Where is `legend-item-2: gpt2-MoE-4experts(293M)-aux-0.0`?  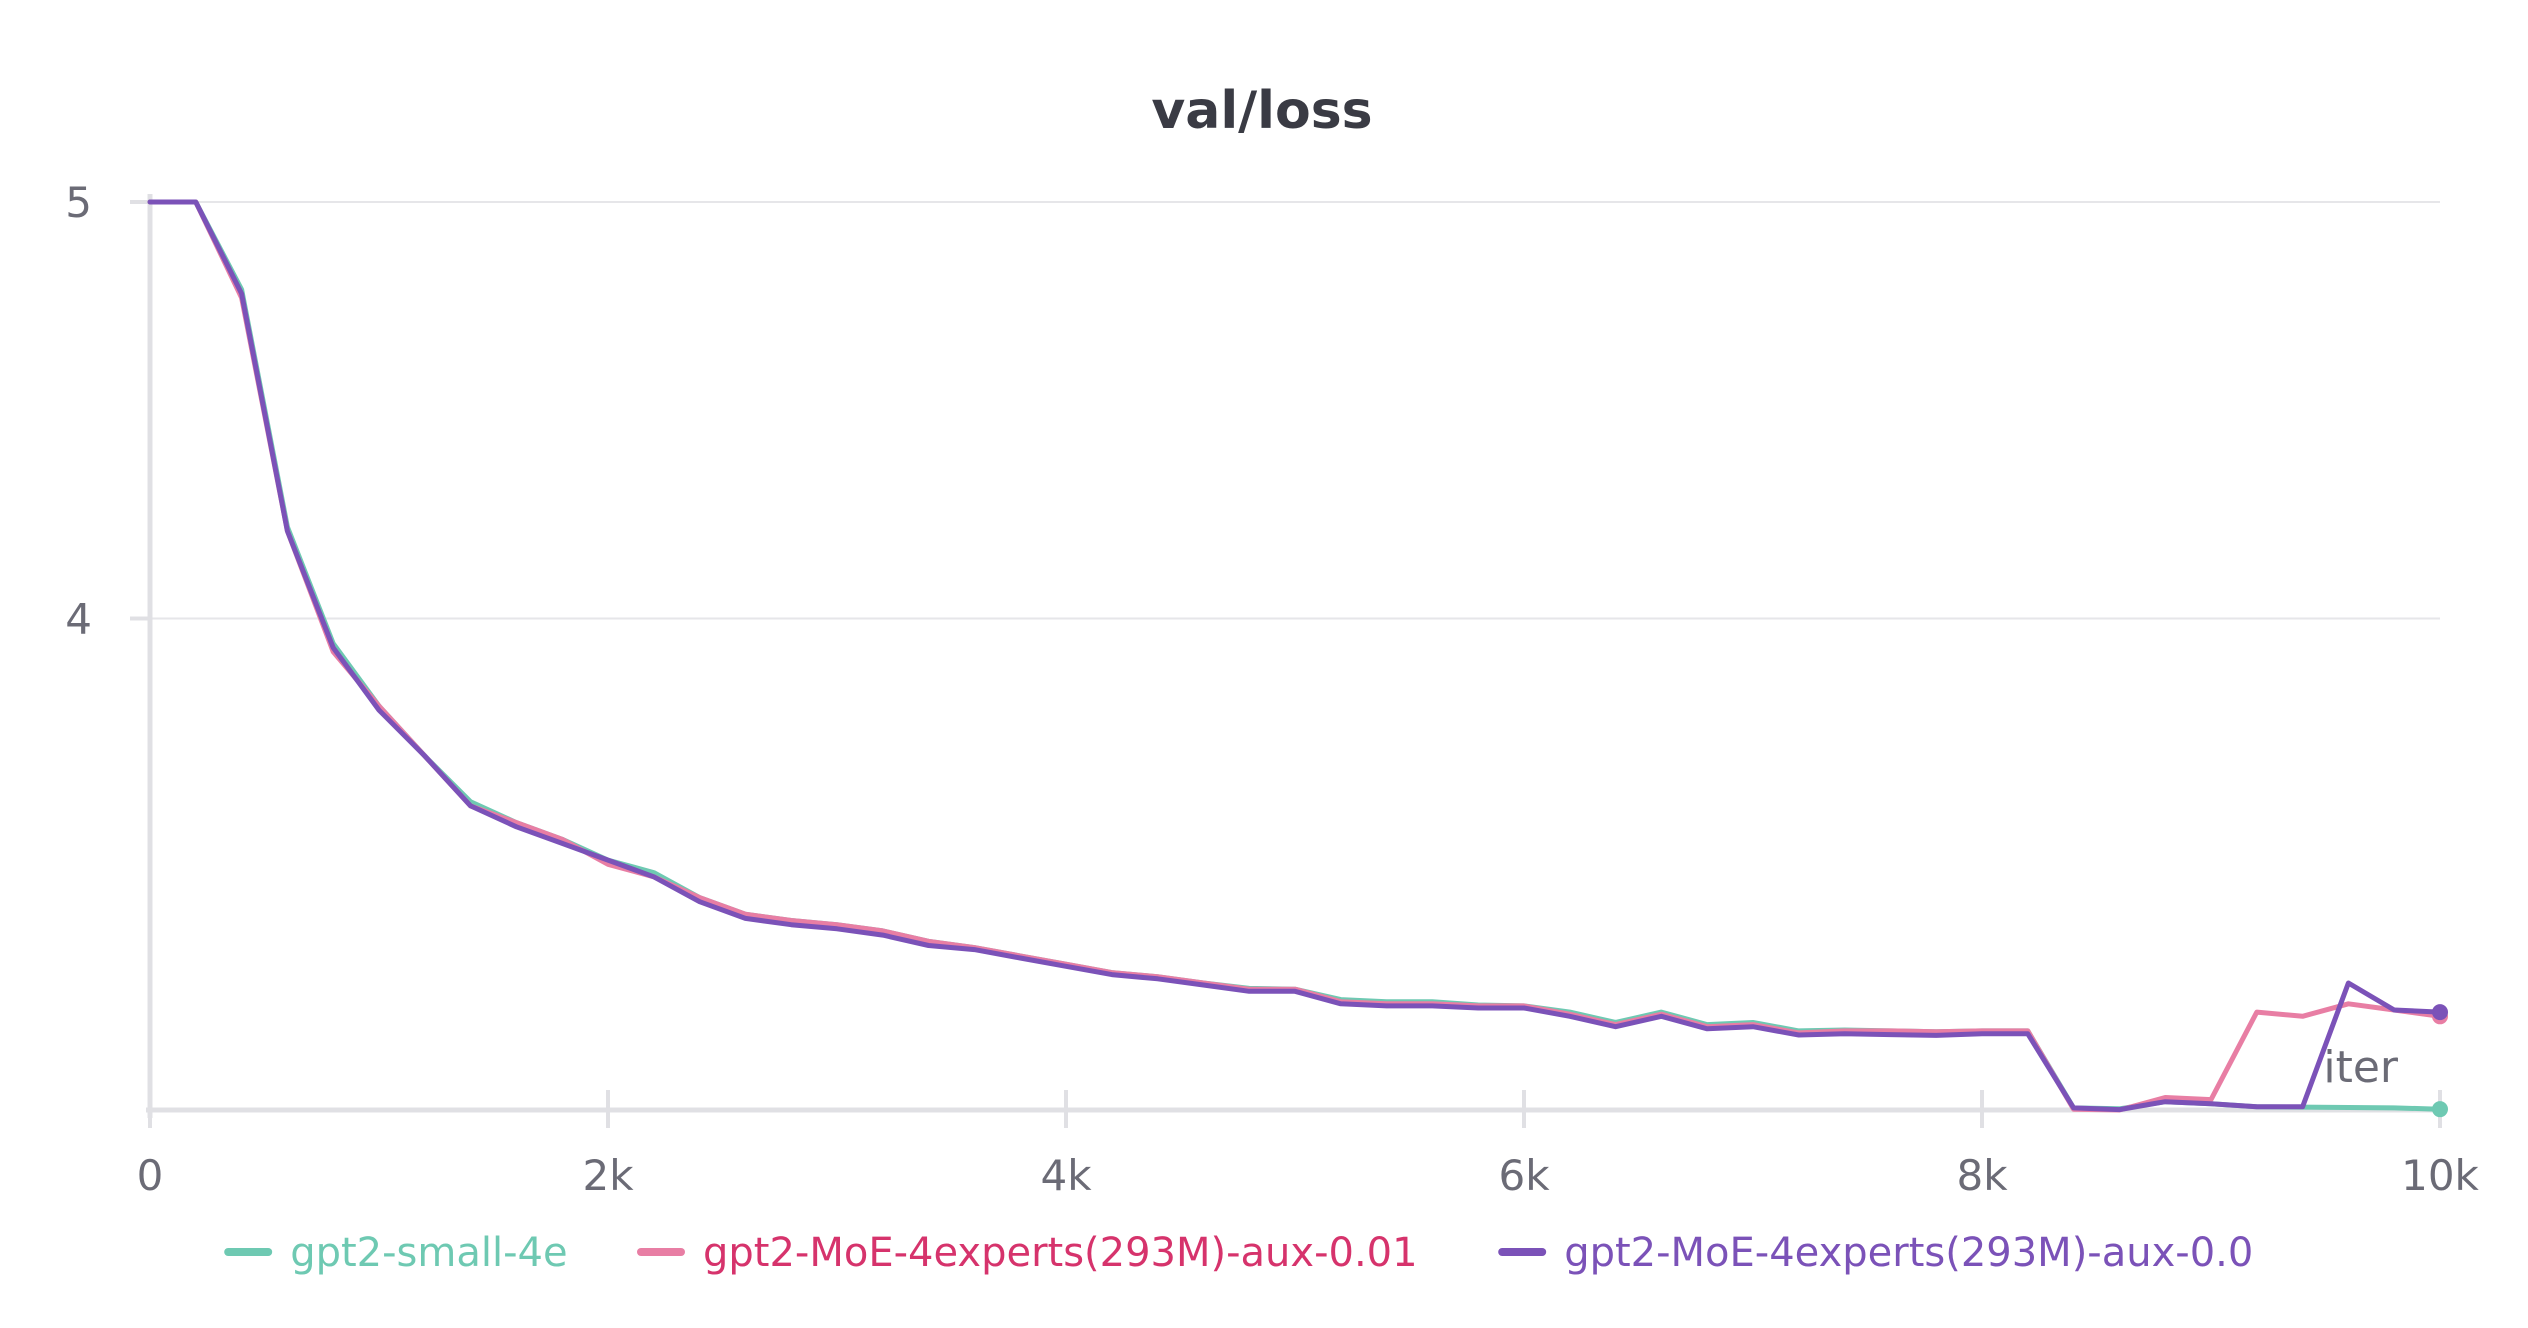 legend-item-2: gpt2-MoE-4experts(293M)-aux-0.0 is located at coordinates (1875, 1253).